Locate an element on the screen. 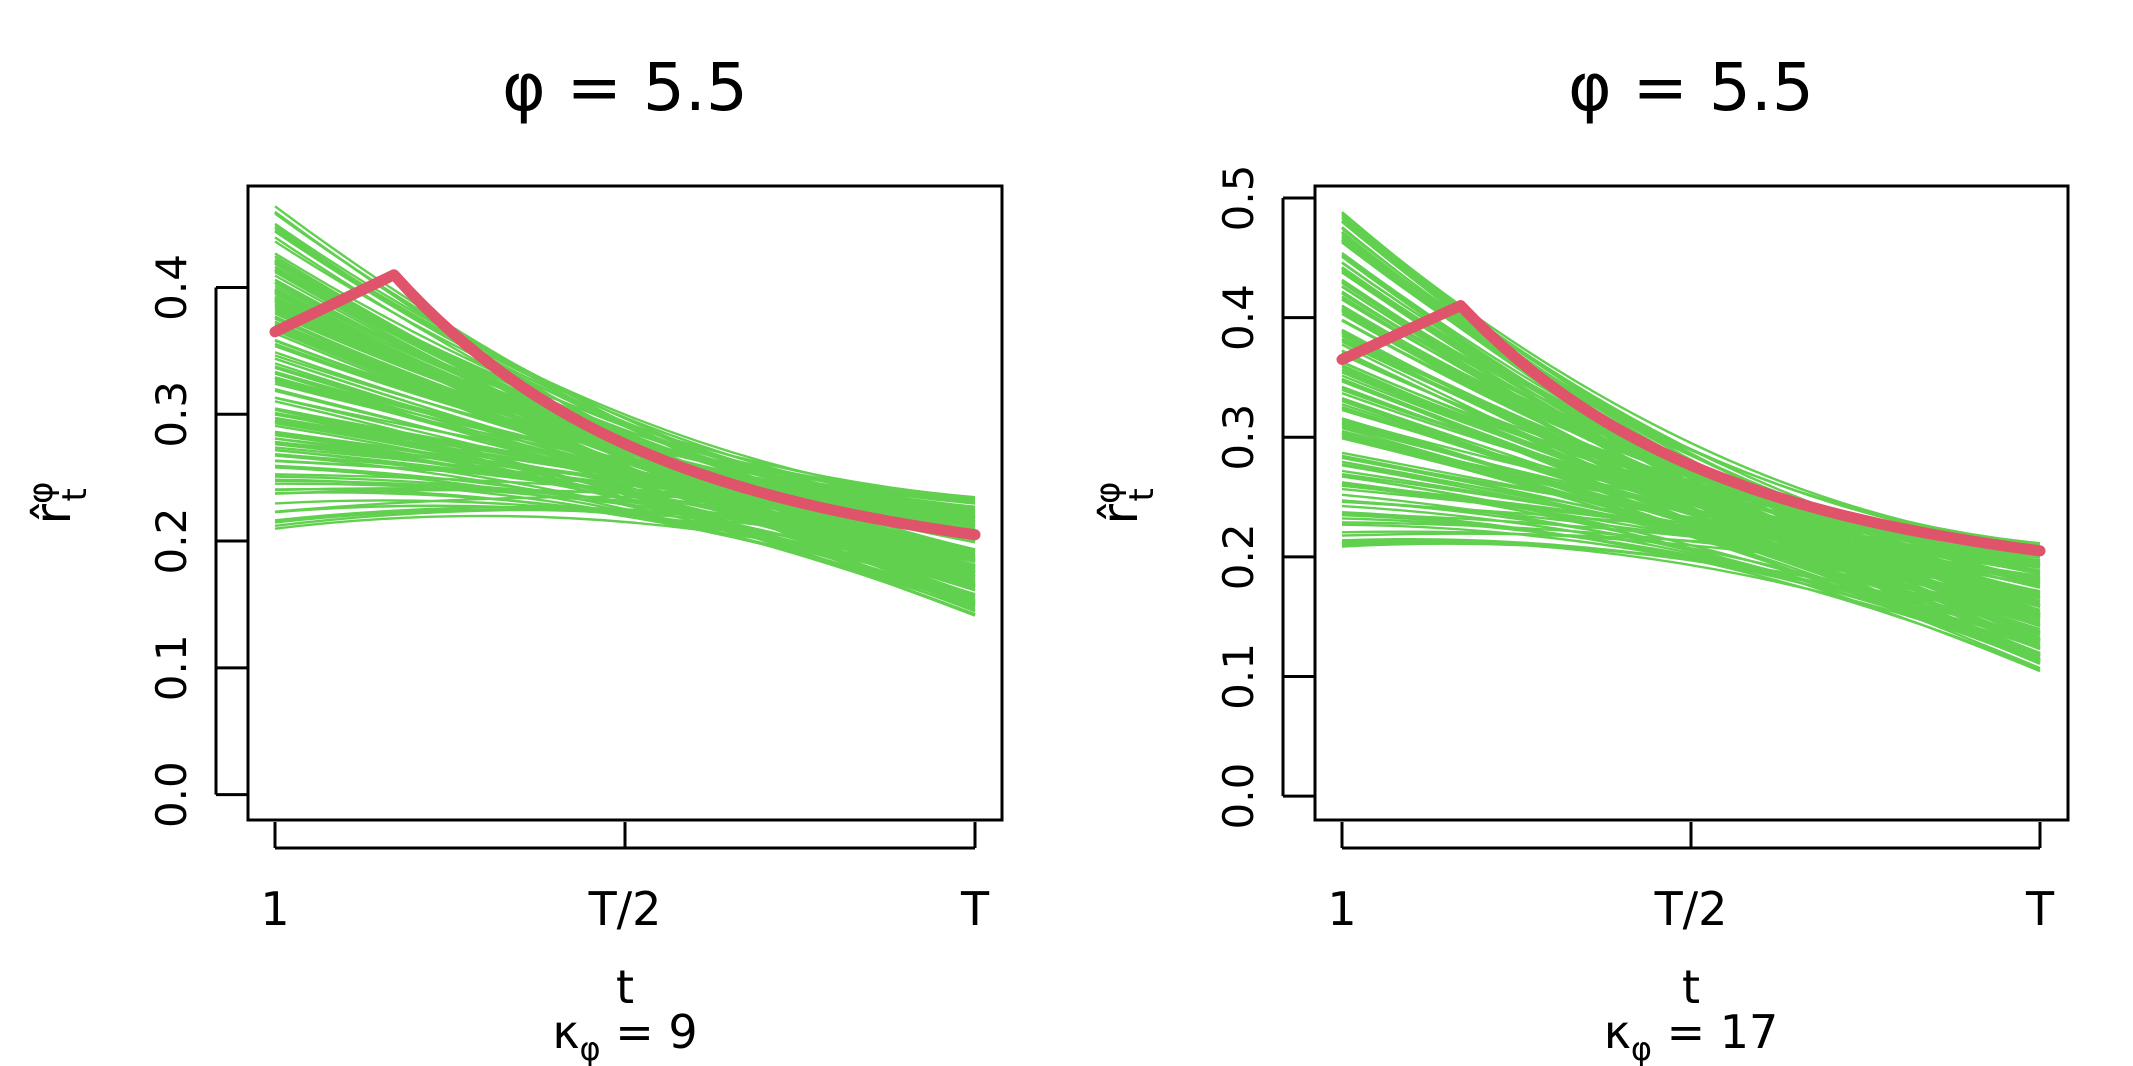 The width and height of the screenshot is (2133, 1066). kappa-label: κφ = 17 is located at coordinates (1691, 1035).